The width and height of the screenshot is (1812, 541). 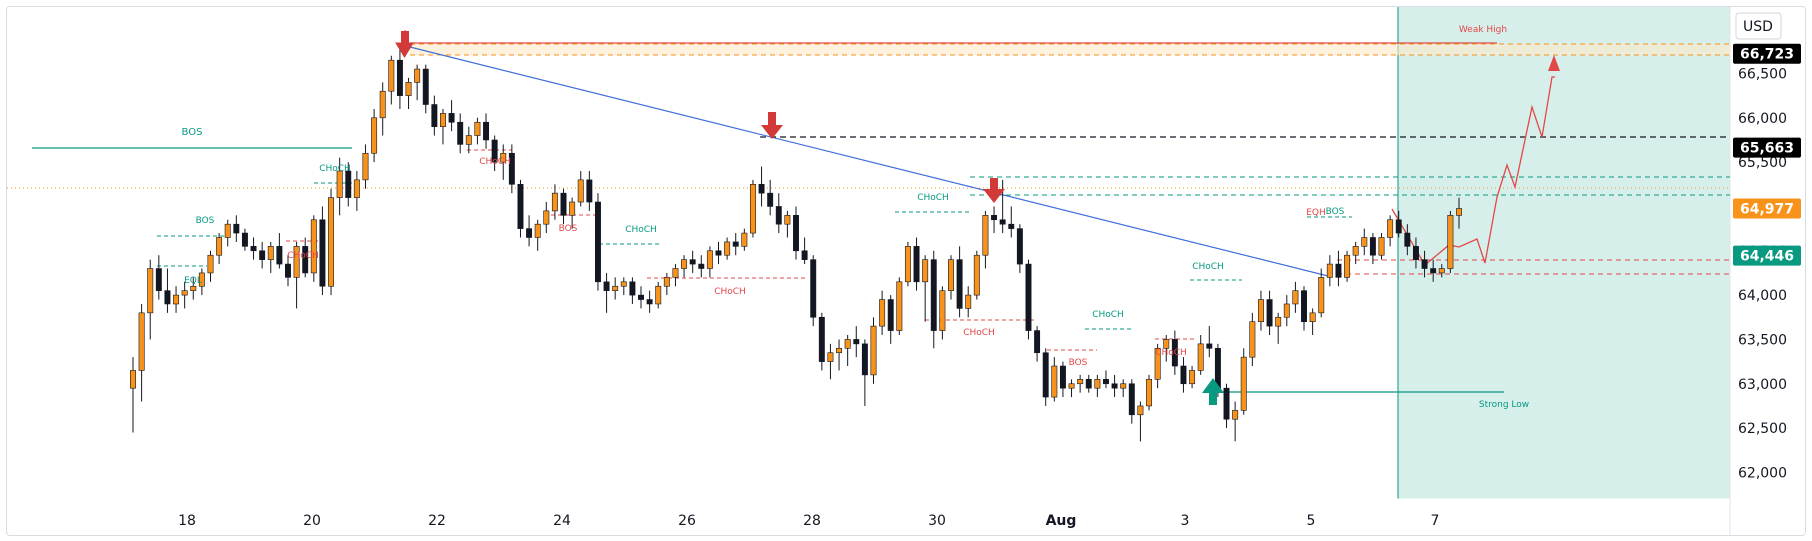 What do you see at coordinates (193, 281) in the screenshot?
I see `annotation-label: EQL` at bounding box center [193, 281].